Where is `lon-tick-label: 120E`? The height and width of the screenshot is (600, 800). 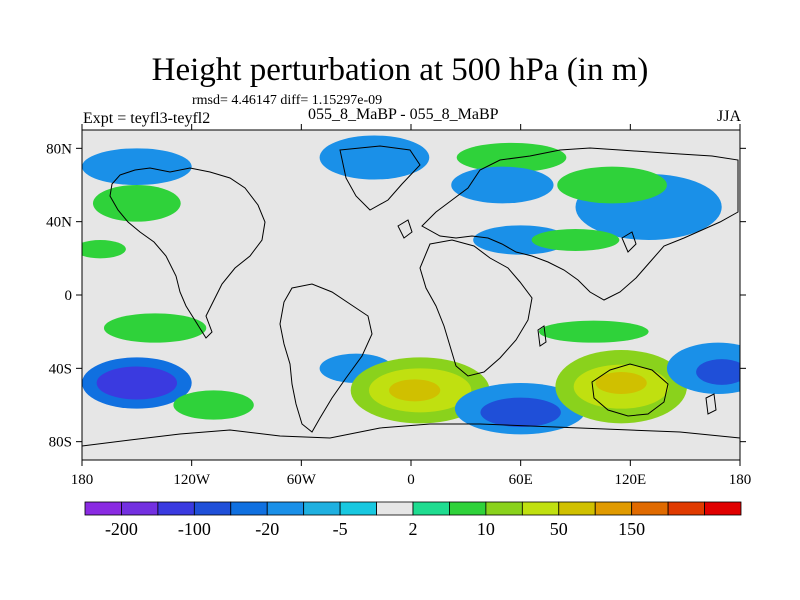 lon-tick-label: 120E is located at coordinates (630, 480).